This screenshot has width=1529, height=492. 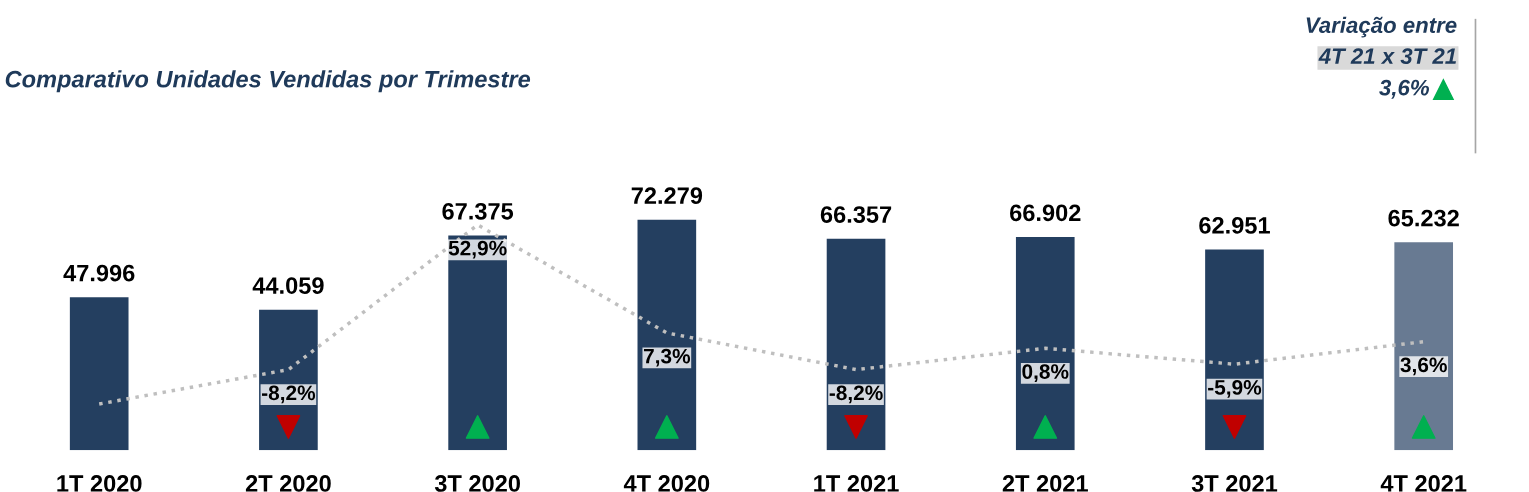 I want to click on data-label: 0,8%, so click(x=1045, y=373).